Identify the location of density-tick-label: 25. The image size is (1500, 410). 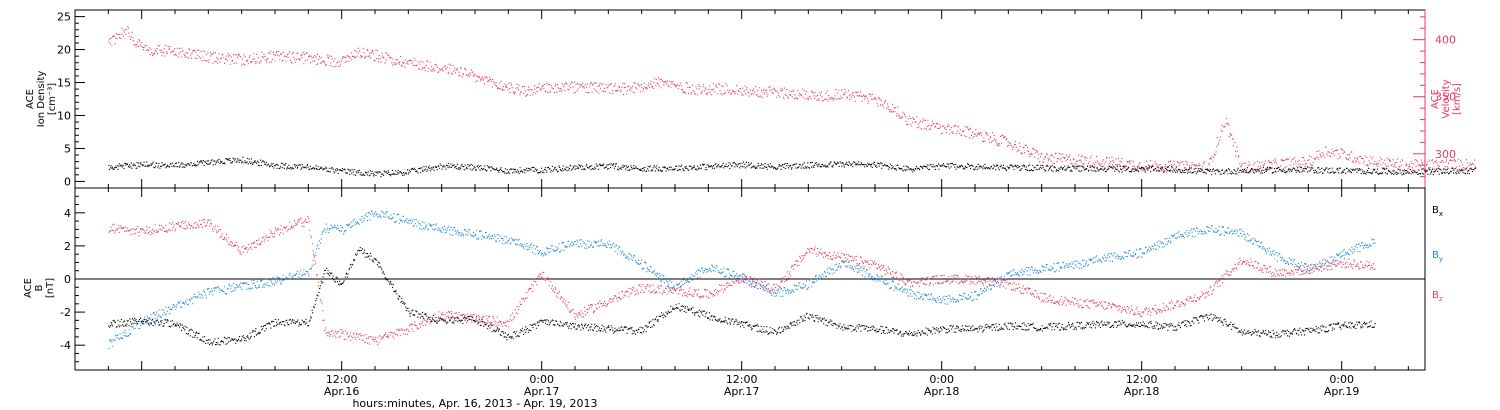
(64, 17).